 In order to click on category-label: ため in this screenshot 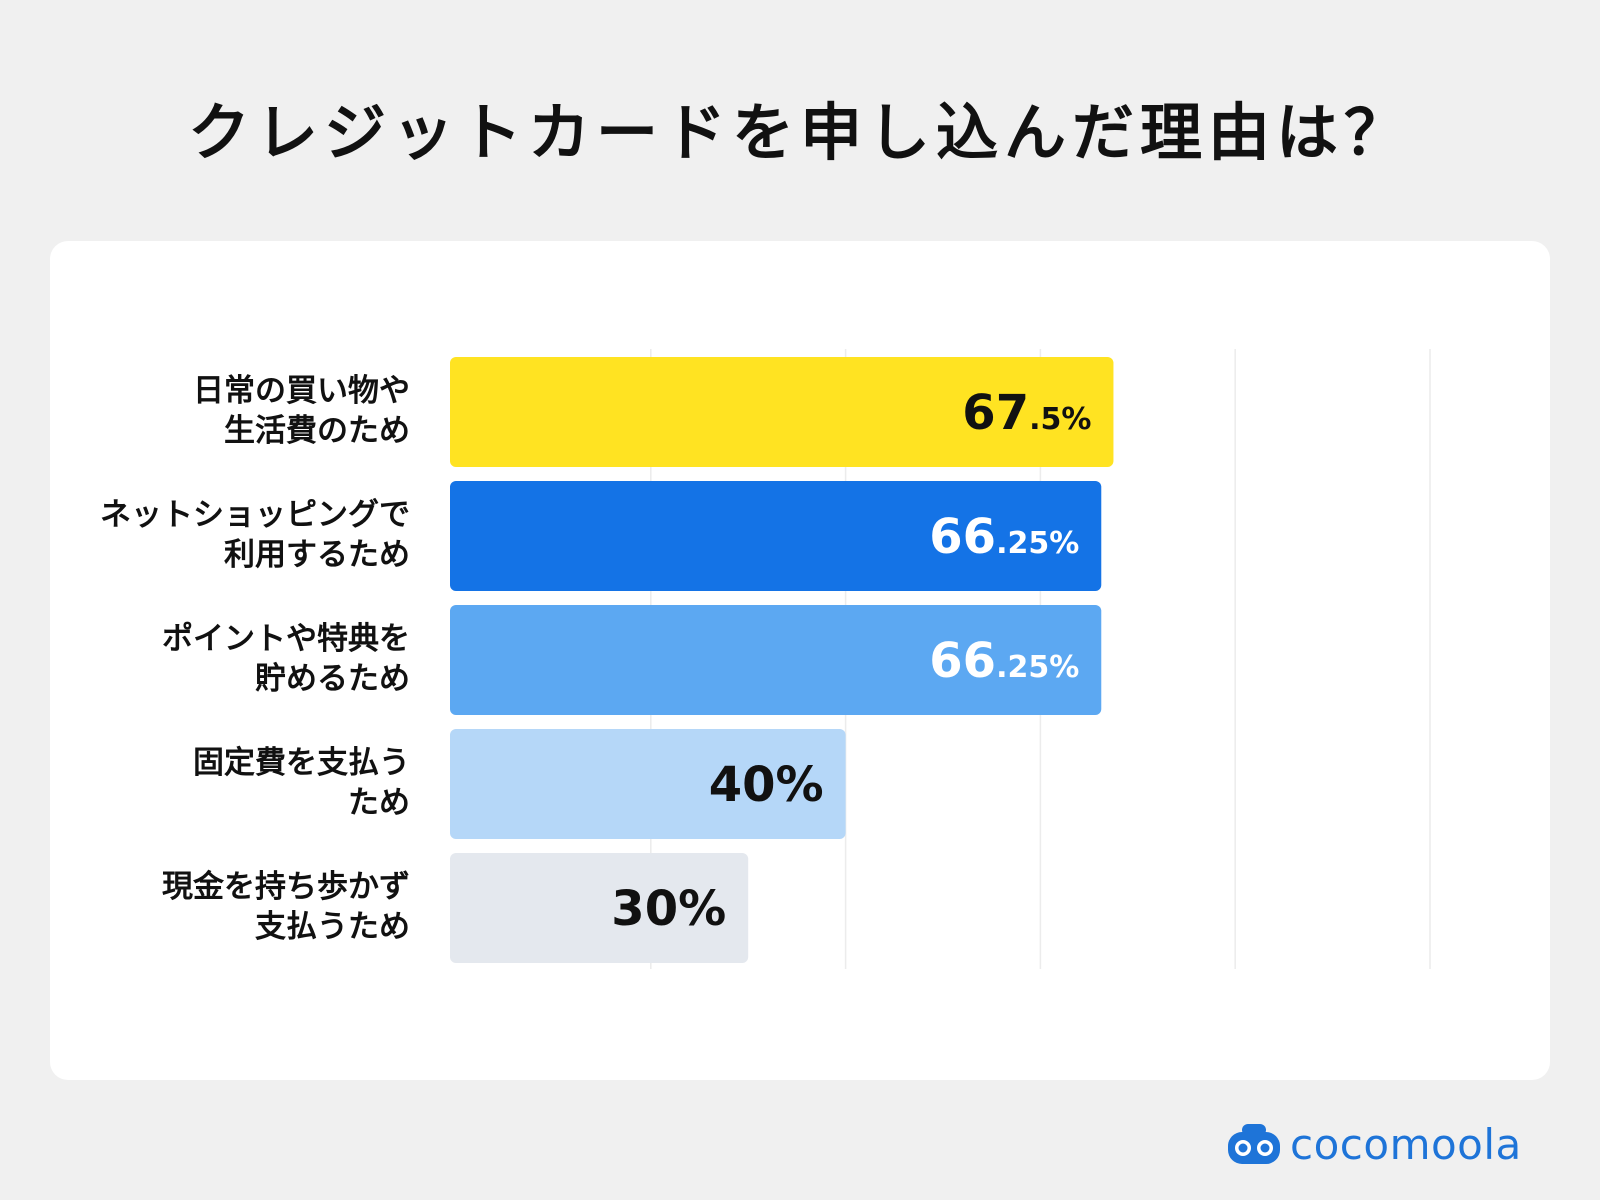, I will do `click(379, 803)`.